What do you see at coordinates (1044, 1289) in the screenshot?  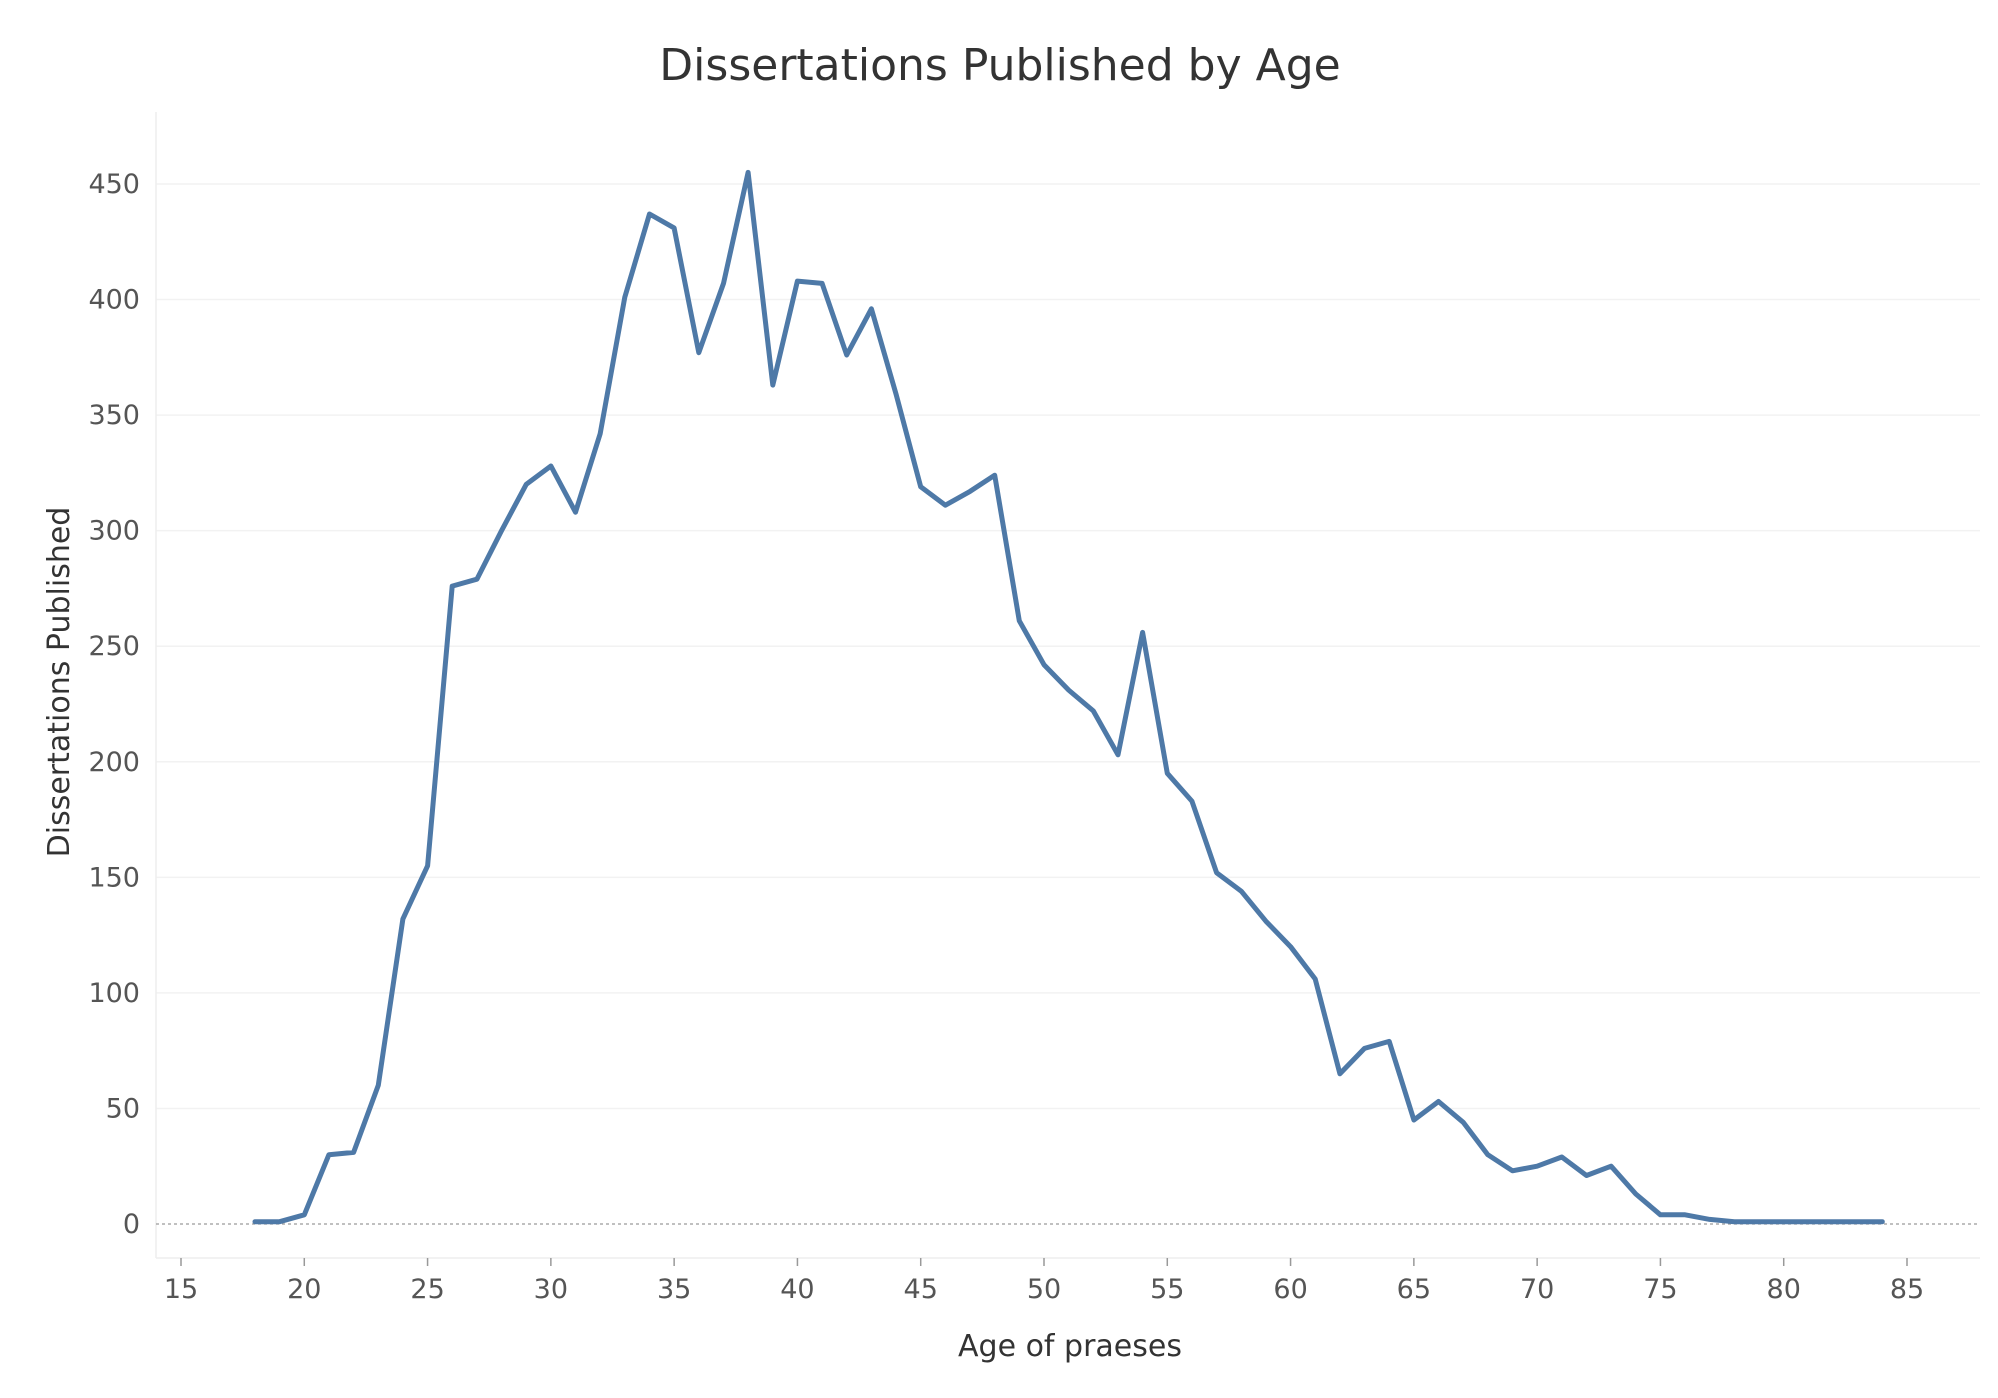 I see `x-tick-label: 50` at bounding box center [1044, 1289].